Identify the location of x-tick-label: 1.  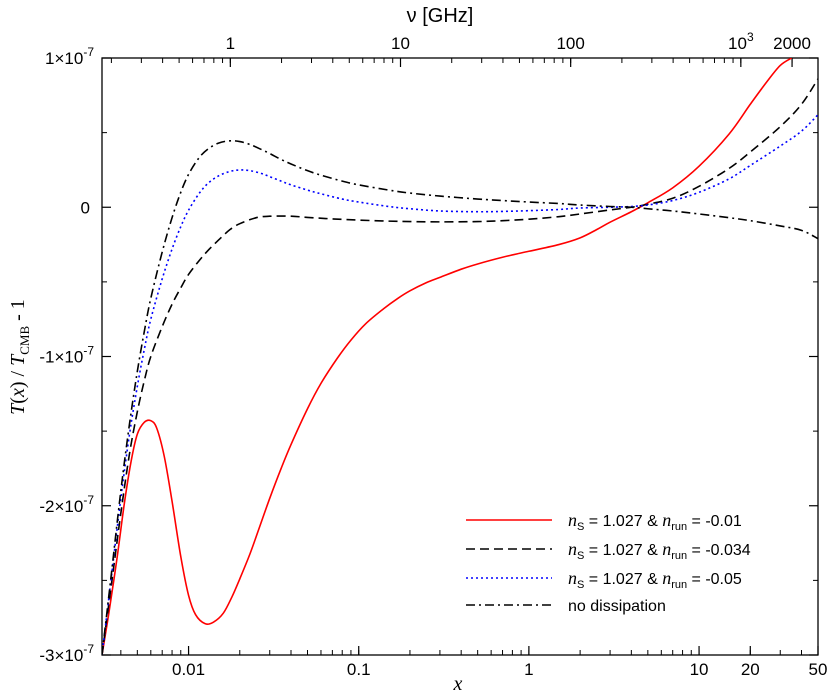
(528, 669).